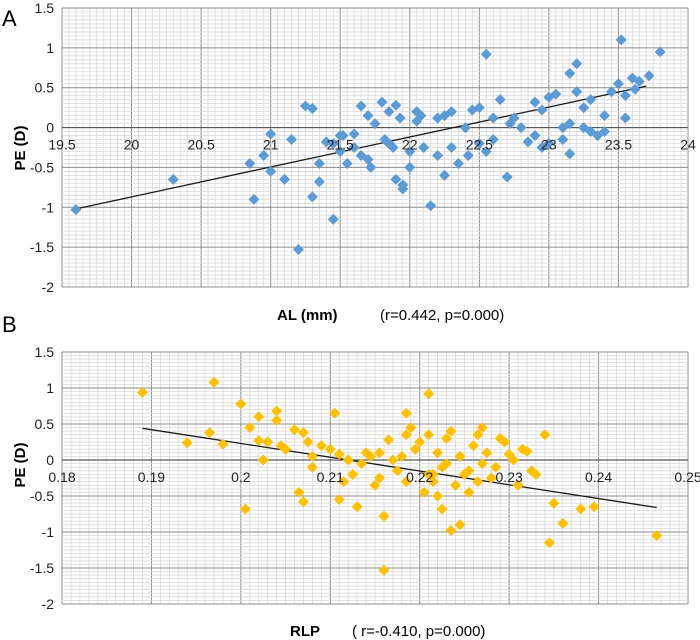 This screenshot has width=700, height=640. I want to click on panel-a-label: A, so click(9, 18).